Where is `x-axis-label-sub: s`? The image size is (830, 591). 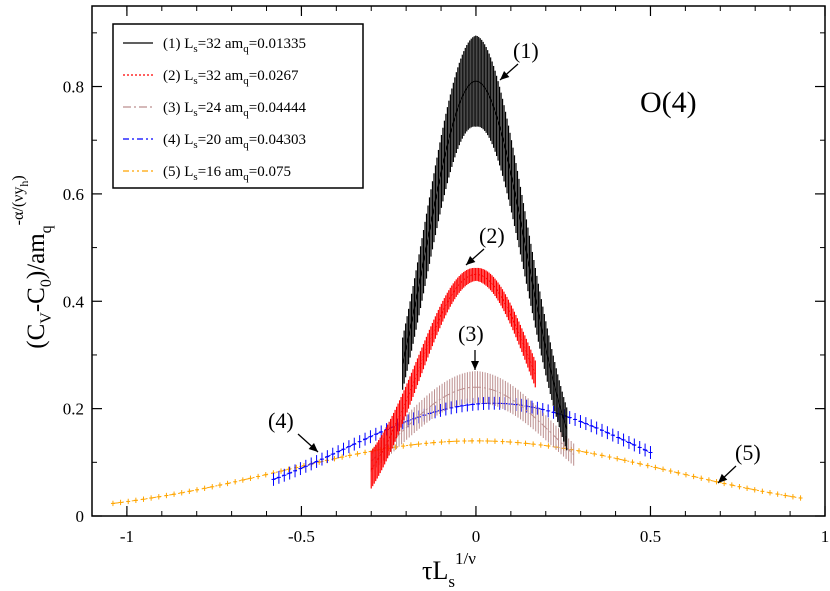 x-axis-label-sub: s is located at coordinates (451, 581).